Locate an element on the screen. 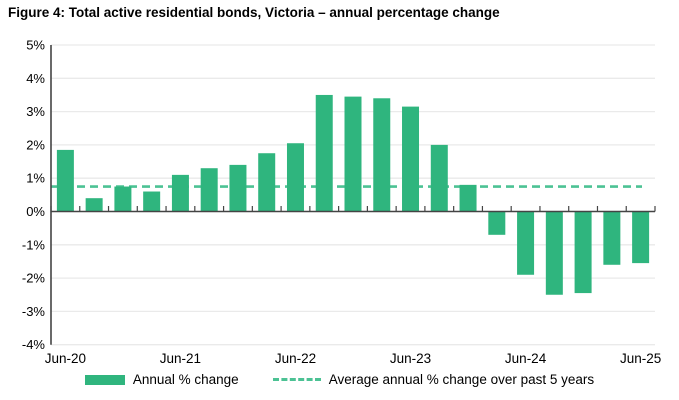 The image size is (679, 400). x-axis-label-Jun-25: Jun-25 is located at coordinates (640, 358).